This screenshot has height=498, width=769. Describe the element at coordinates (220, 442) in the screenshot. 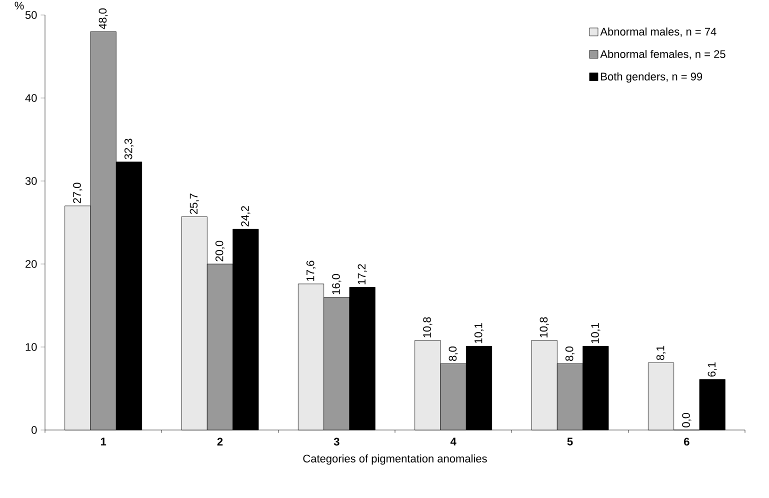

I see `x-tick-label: 2` at that location.